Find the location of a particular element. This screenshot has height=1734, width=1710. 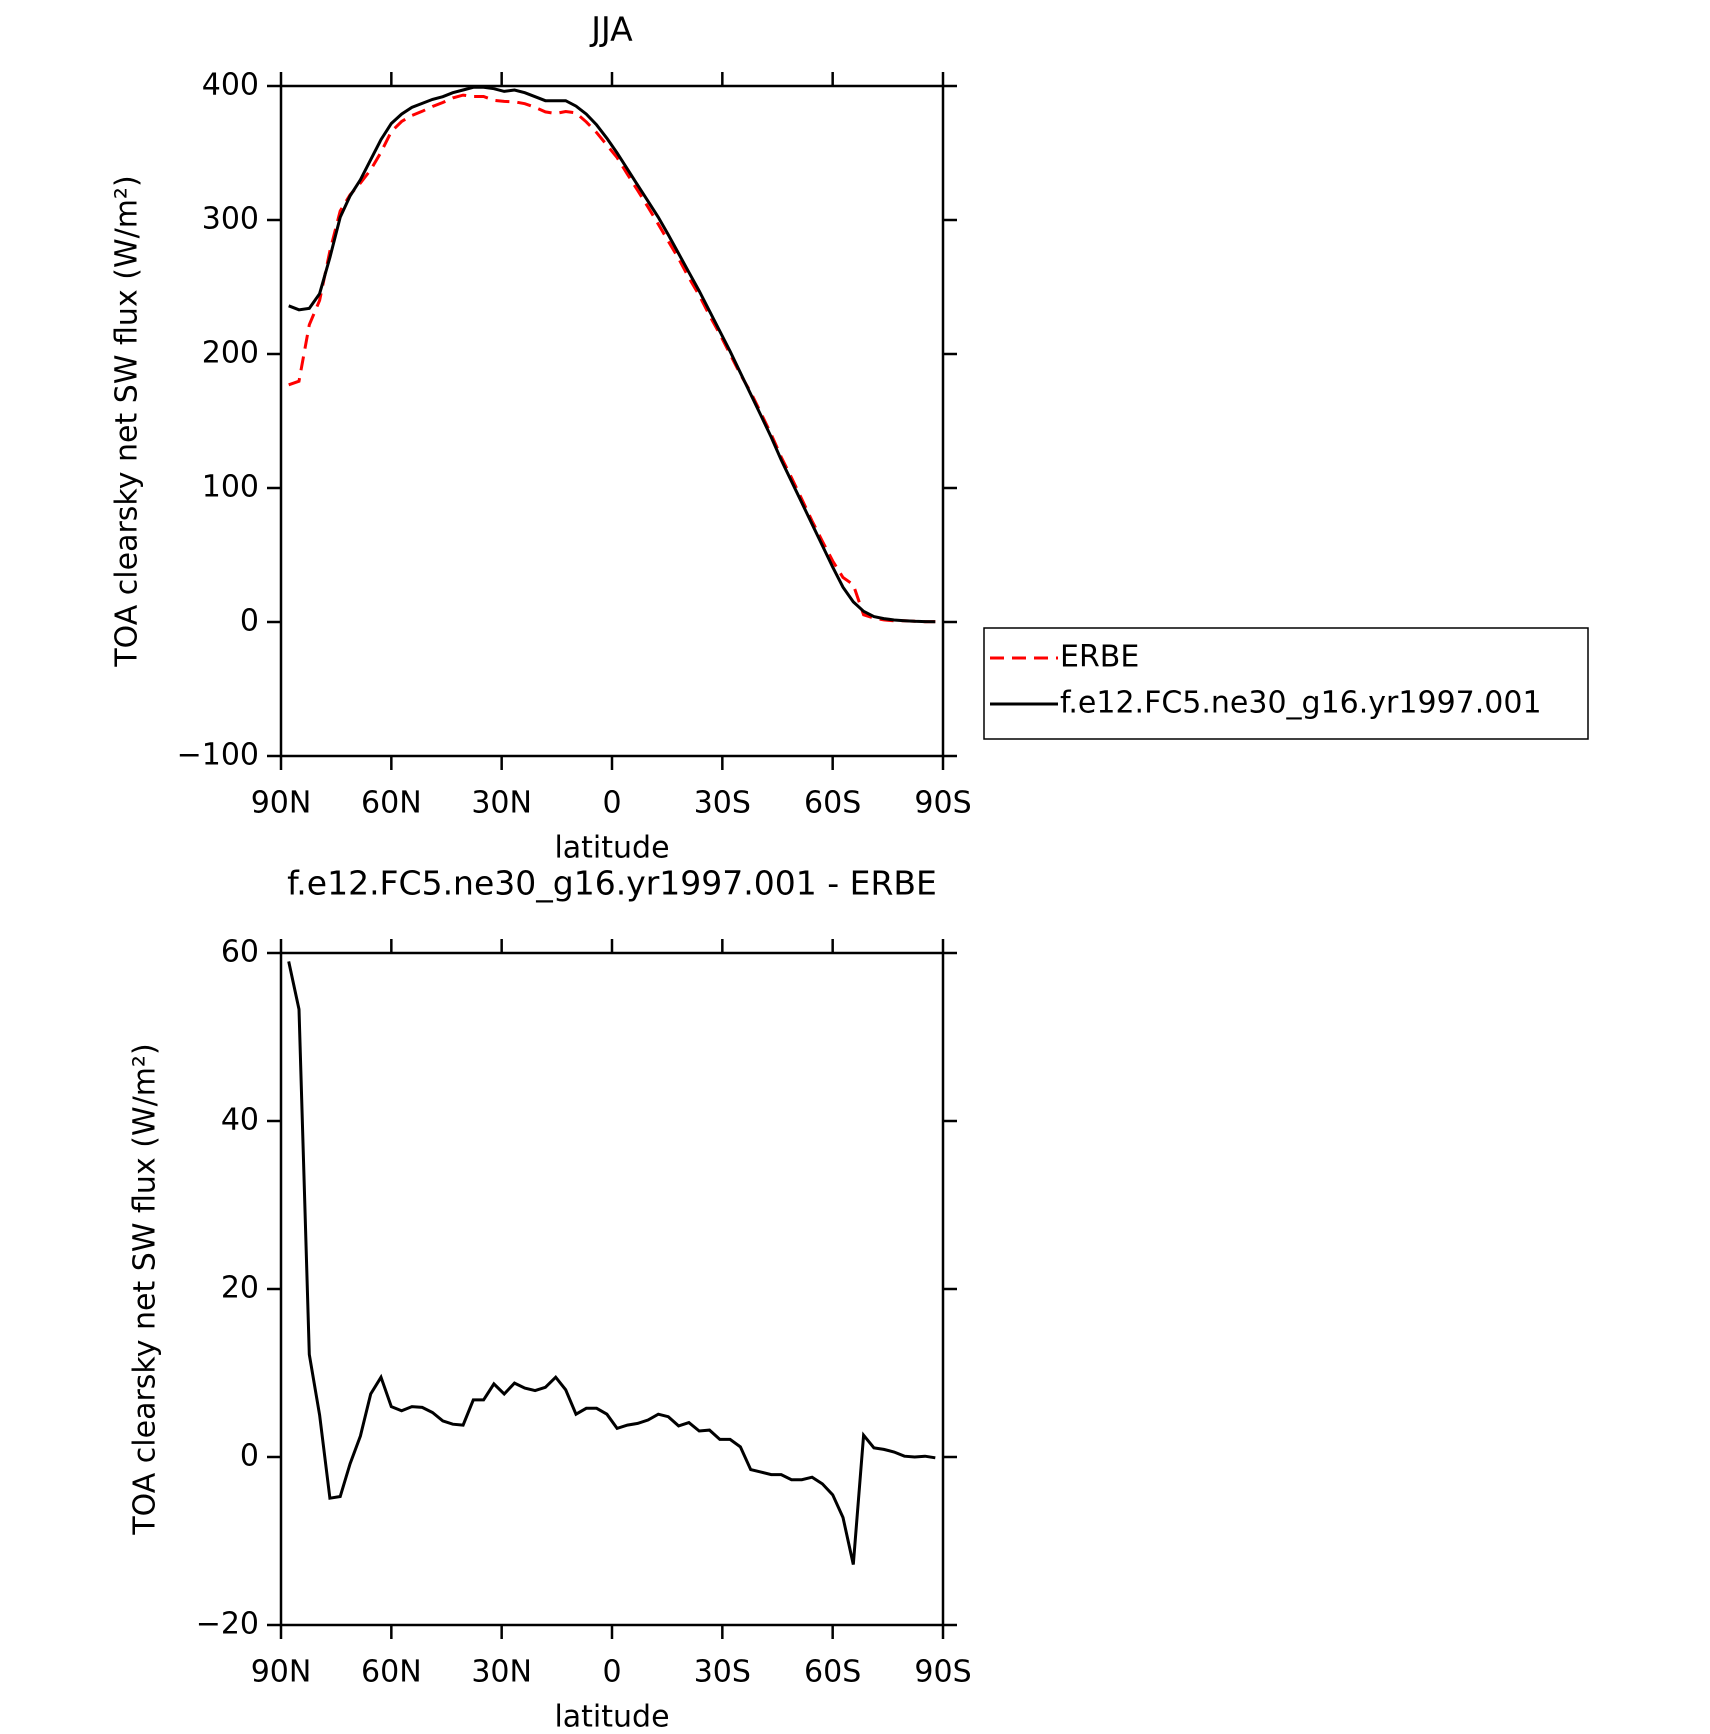

y-tick-label: 100 is located at coordinates (230, 487).